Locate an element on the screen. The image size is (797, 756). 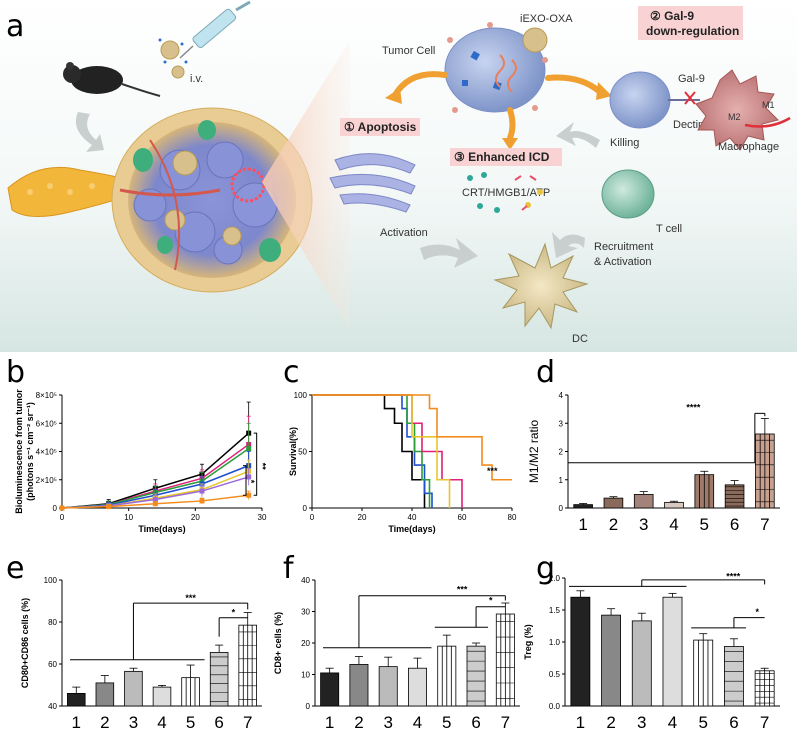
apoptosis-box is located at coordinates (380, 127).